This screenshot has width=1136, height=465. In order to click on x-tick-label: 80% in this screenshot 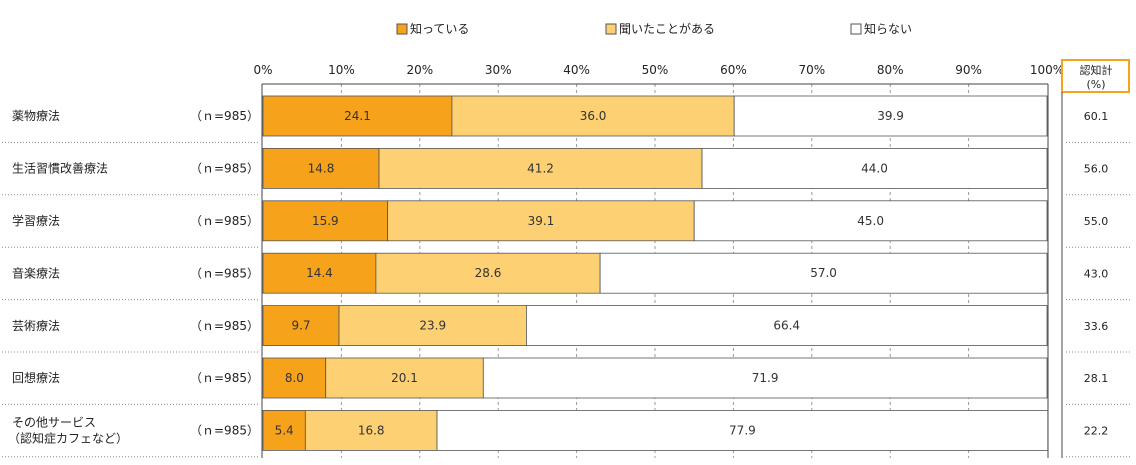, I will do `click(890, 70)`.